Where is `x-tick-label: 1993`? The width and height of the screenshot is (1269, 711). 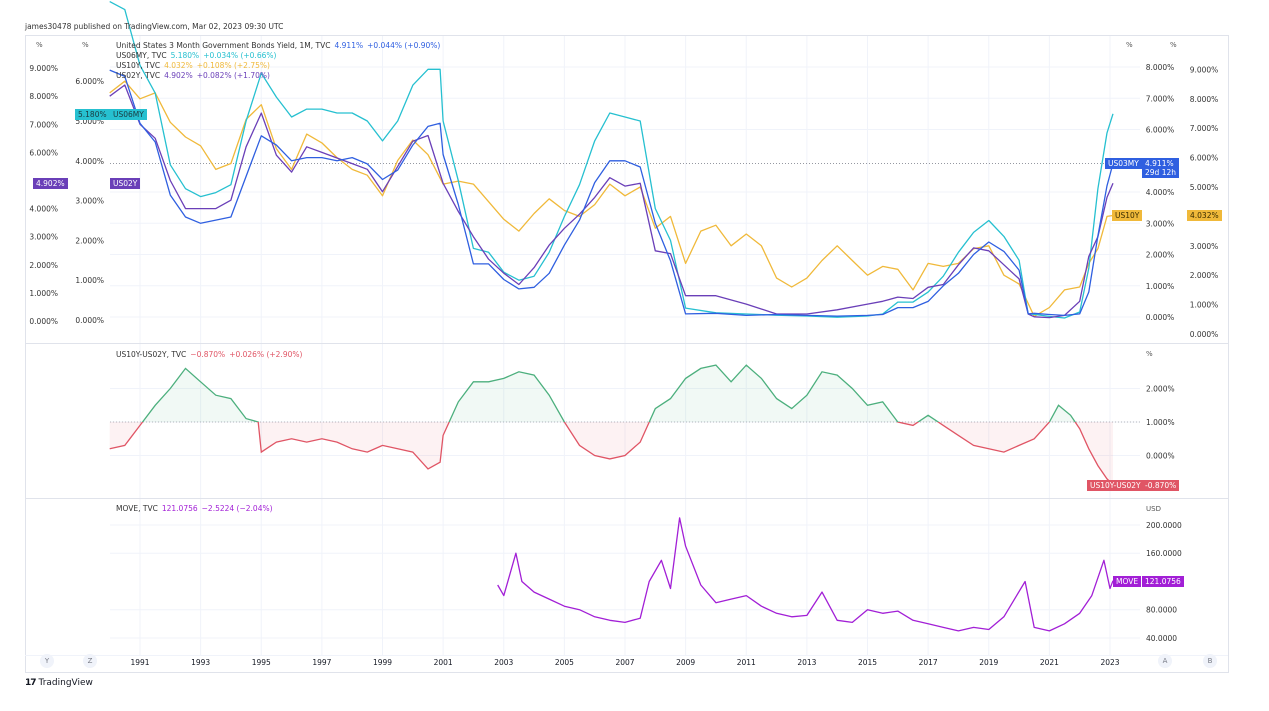 x-tick-label: 1993 is located at coordinates (200, 662).